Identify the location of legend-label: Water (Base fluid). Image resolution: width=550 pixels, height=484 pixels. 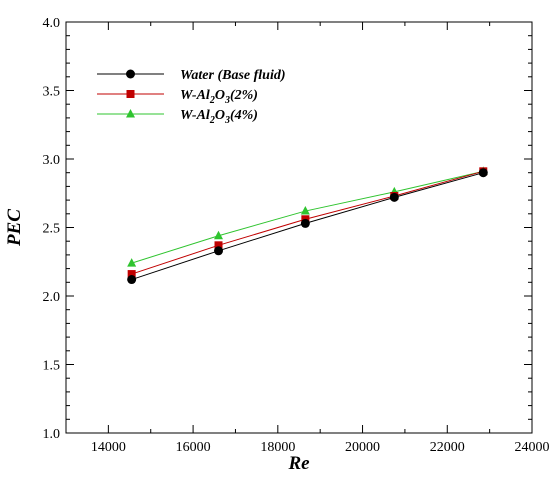
(233, 75).